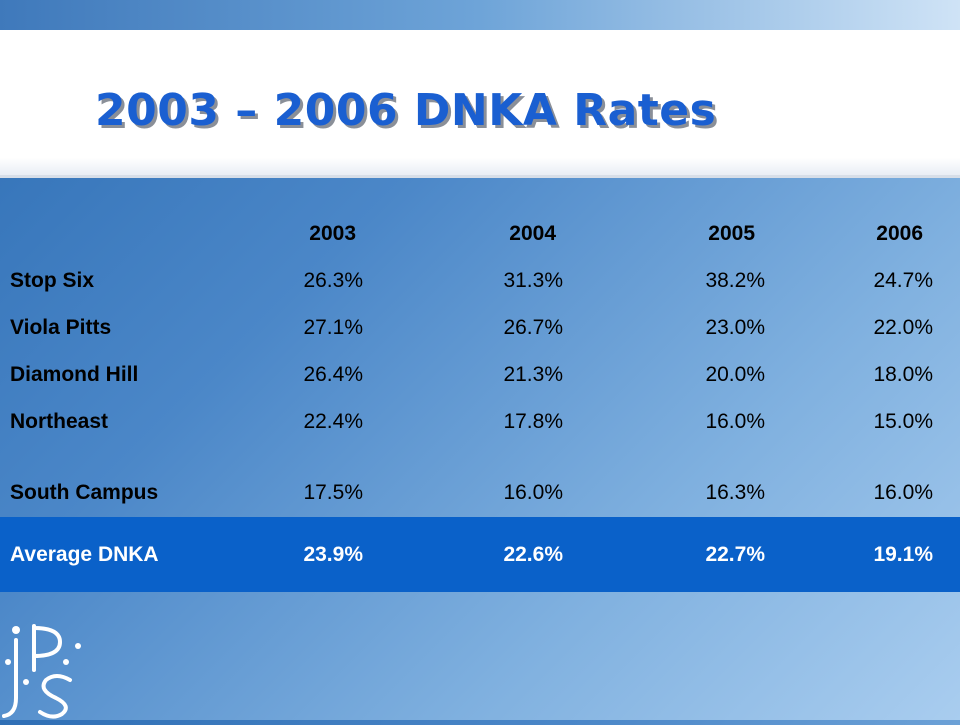 The image size is (960, 725). I want to click on column-header-2005: 2005, so click(731, 233).